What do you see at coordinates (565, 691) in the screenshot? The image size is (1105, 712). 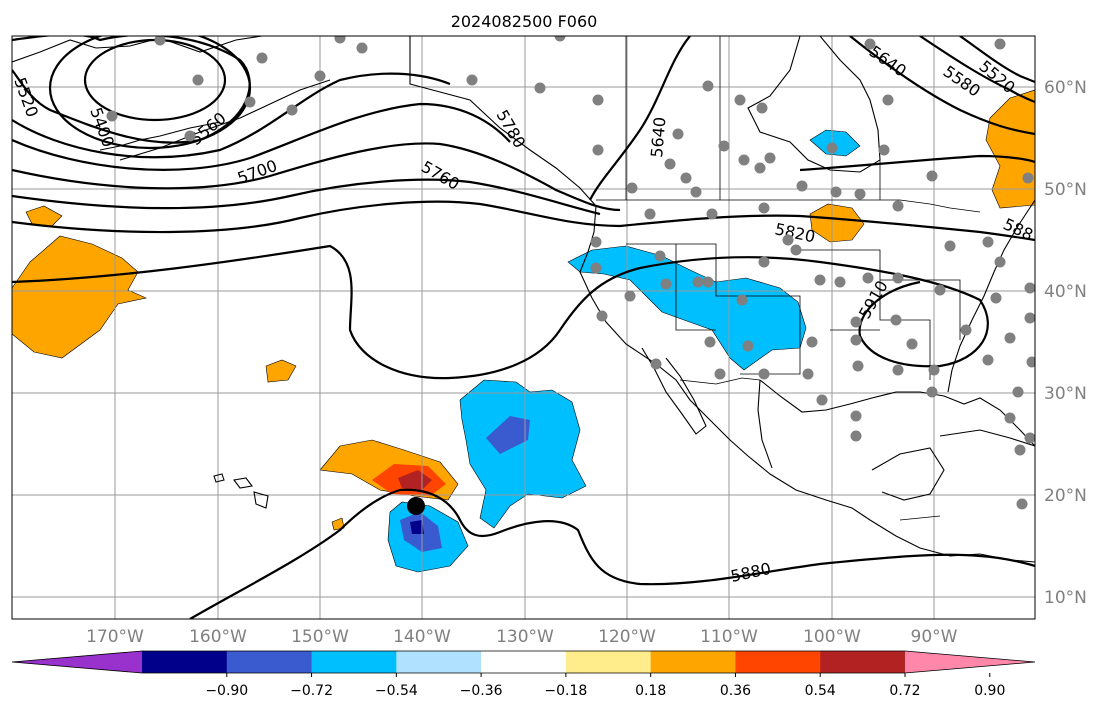 I see `colorbar-tick-label: −0.18` at bounding box center [565, 691].